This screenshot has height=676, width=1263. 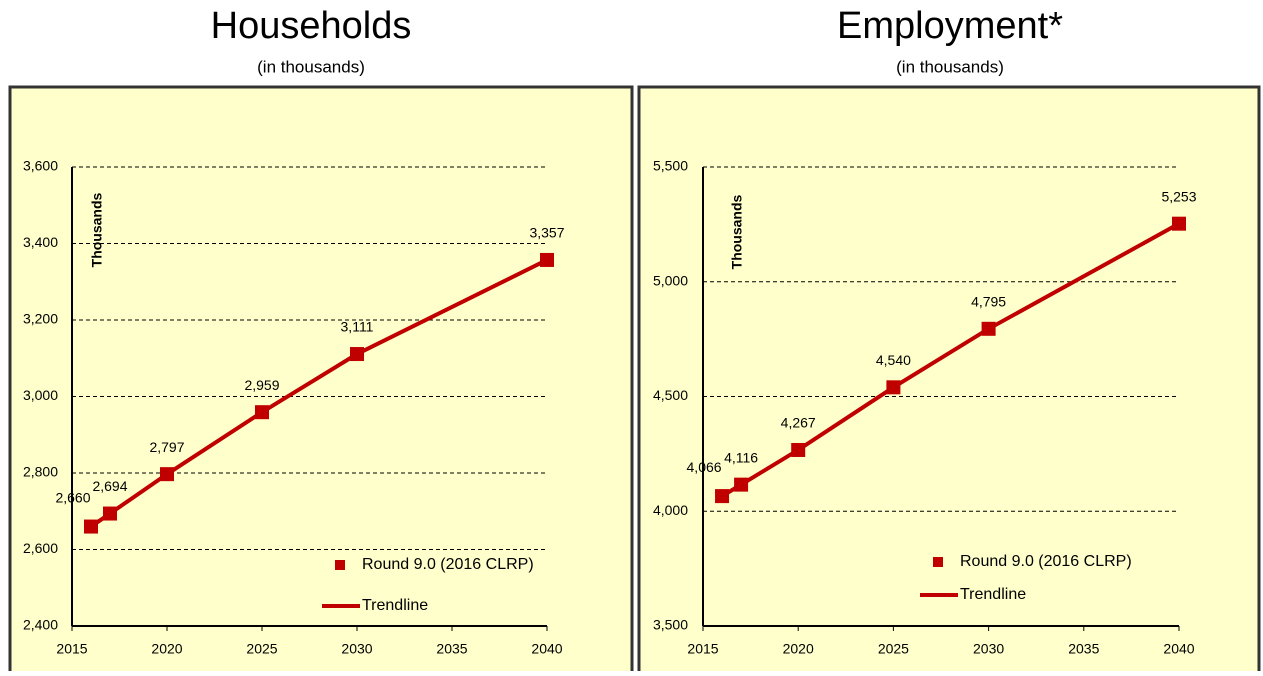 I want to click on data-label: 2,797, so click(x=166, y=447).